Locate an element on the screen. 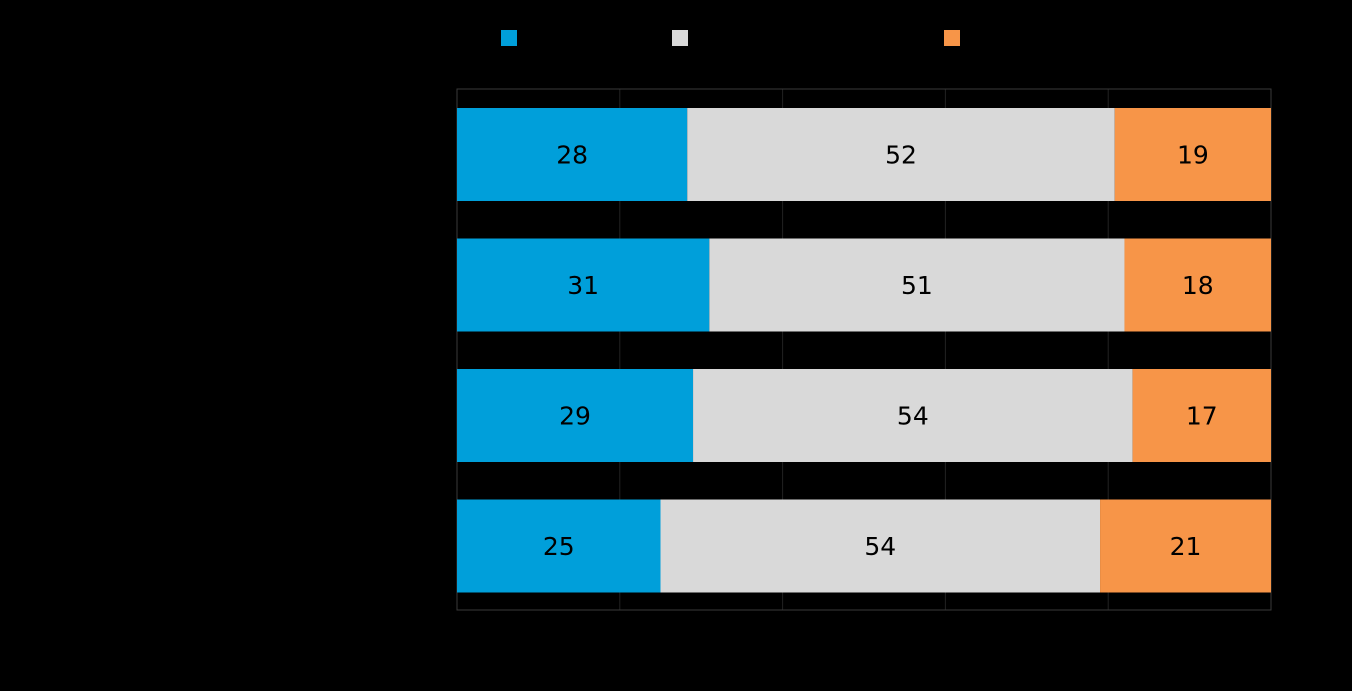  bar-segment-row2-series1 is located at coordinates (583, 285).